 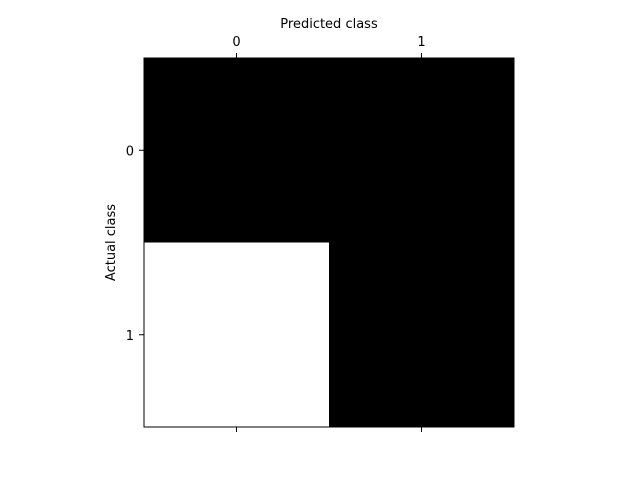 I want to click on x-axis-ticks-bottom, so click(x=329, y=429).